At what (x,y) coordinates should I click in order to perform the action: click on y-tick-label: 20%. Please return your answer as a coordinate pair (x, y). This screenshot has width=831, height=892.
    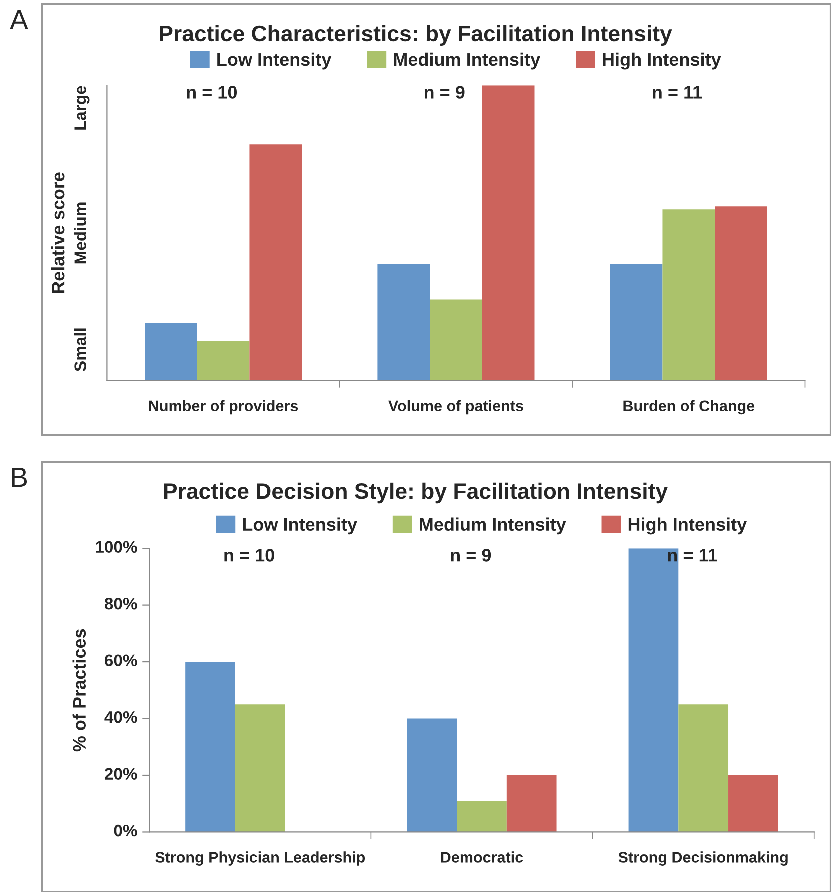
    Looking at the image, I should click on (121, 774).